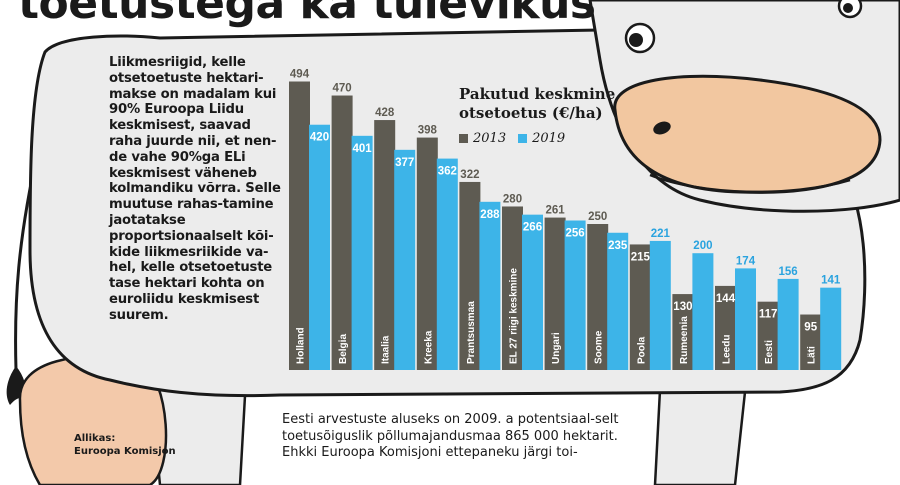  I want to click on value-label-2019: 377, so click(404, 163).